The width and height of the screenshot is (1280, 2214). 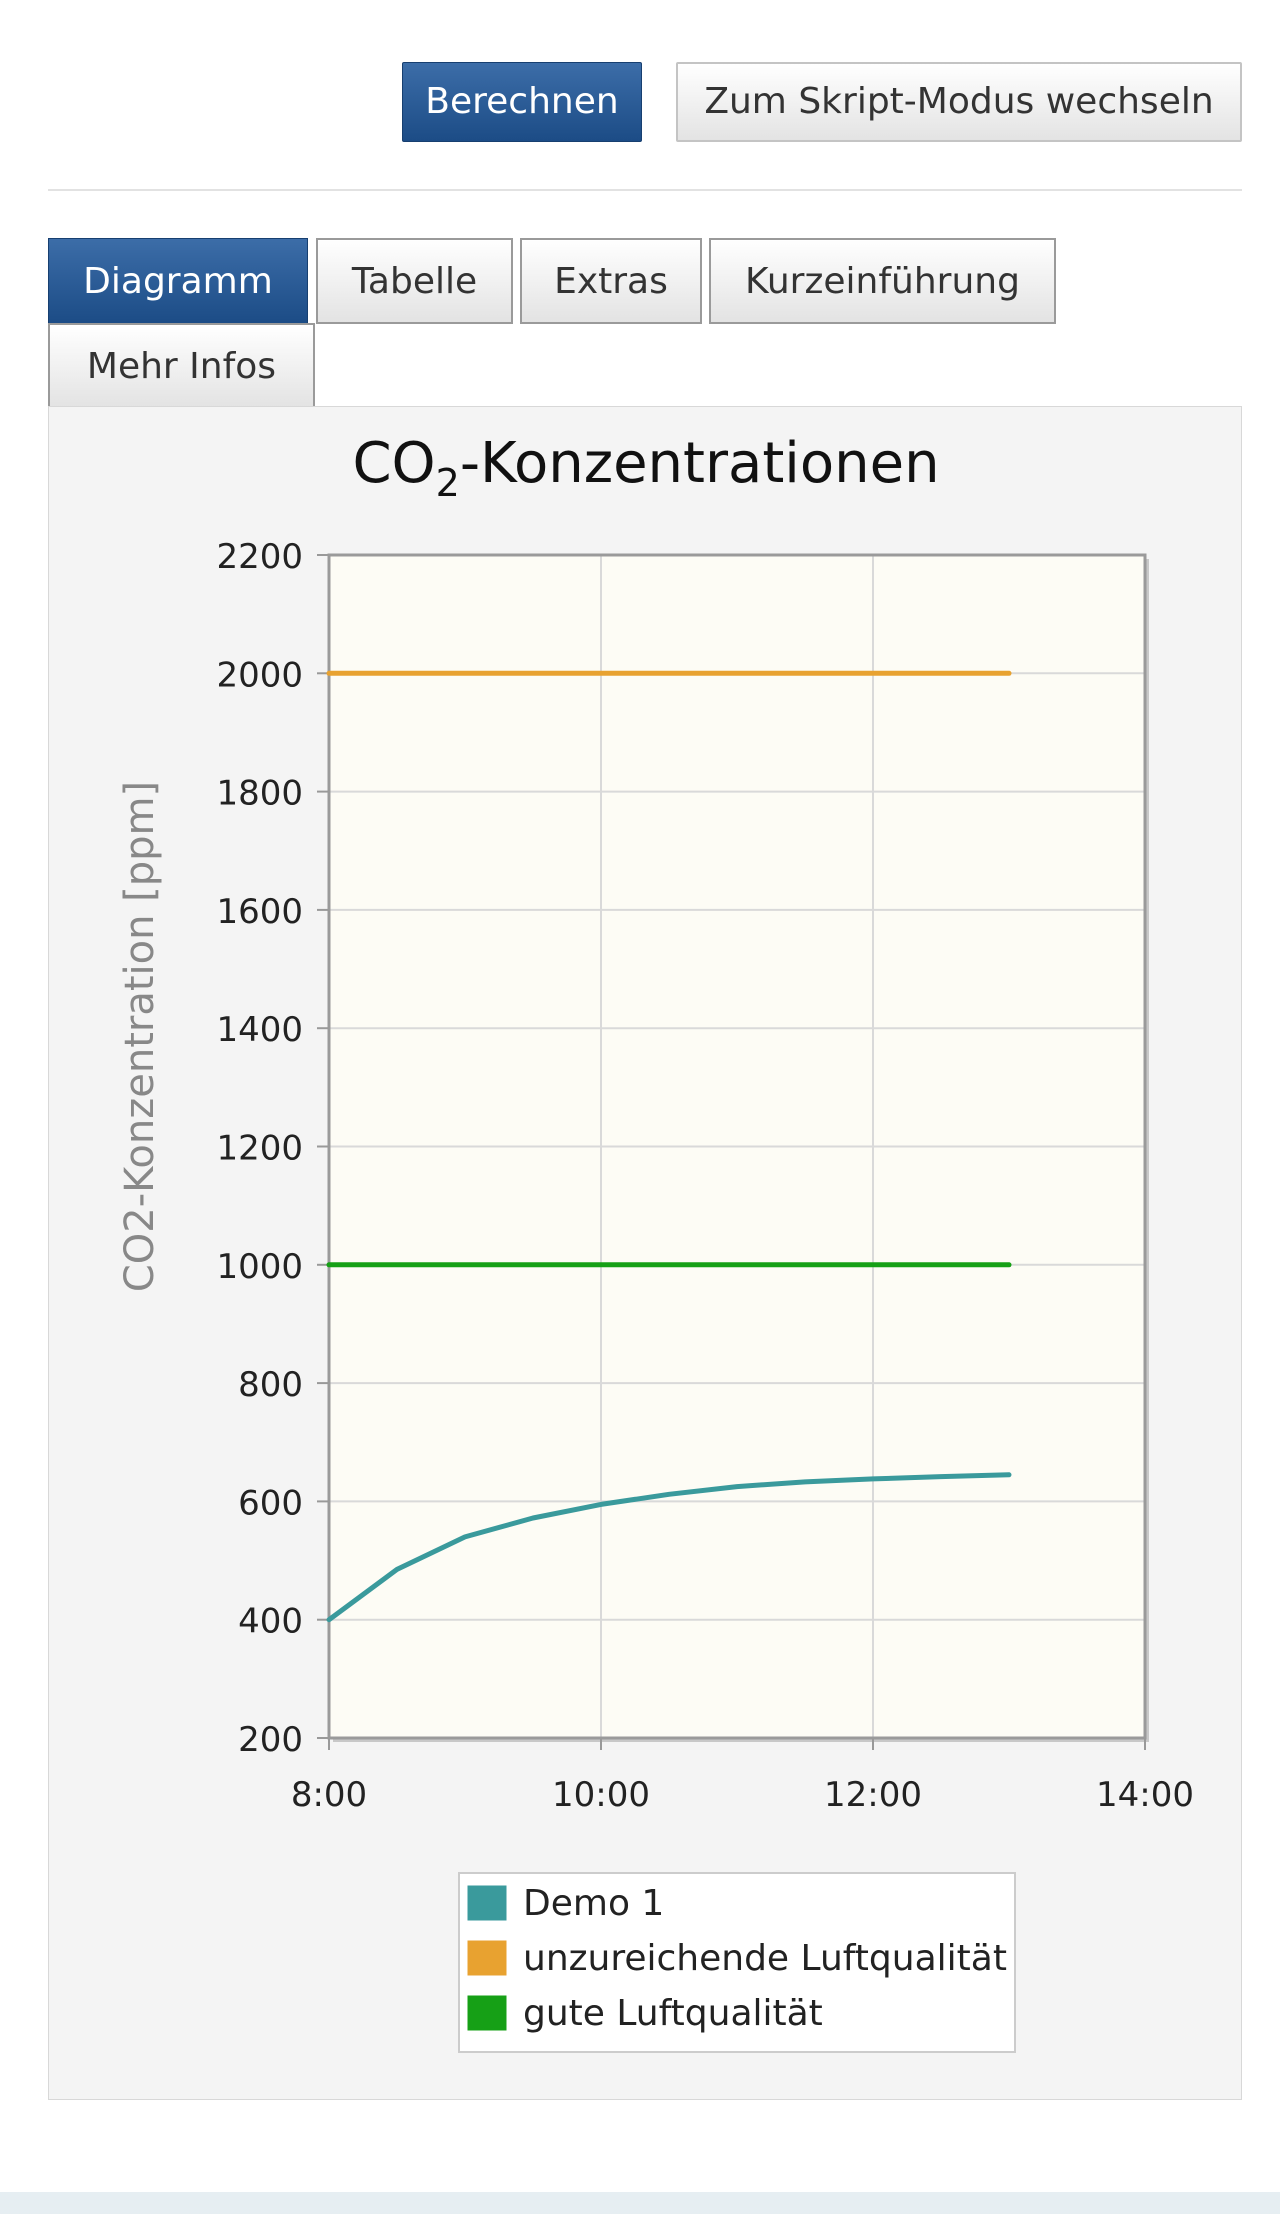 I want to click on tab-table: Tabelle, so click(x=414, y=281).